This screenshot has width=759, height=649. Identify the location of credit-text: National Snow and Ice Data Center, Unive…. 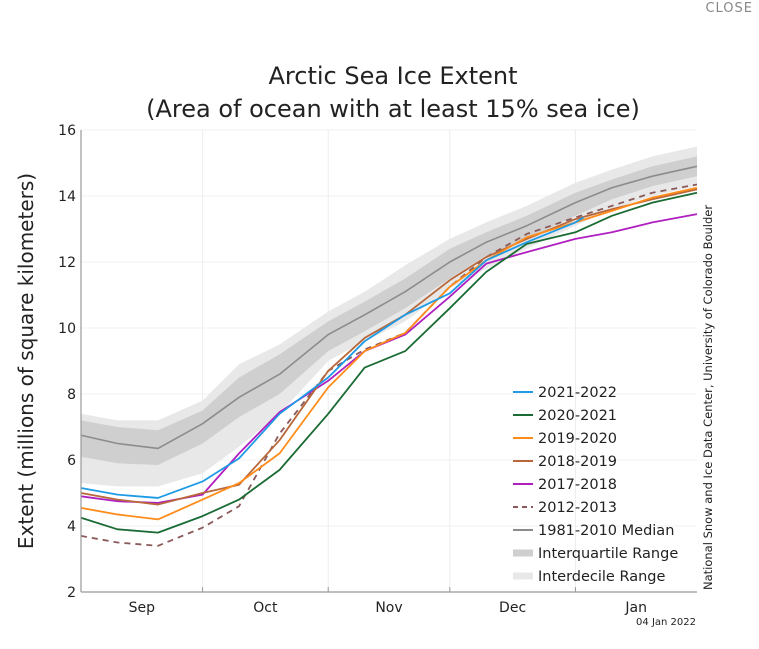
(708, 397).